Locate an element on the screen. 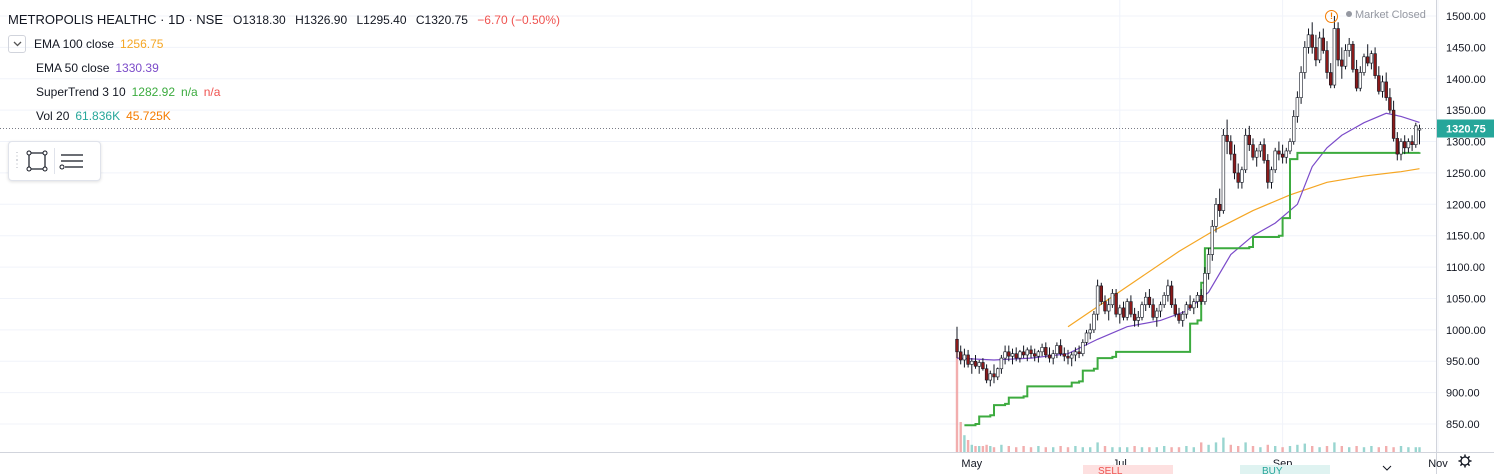 This screenshot has width=1494, height=474. ema100-line is located at coordinates (1243, 248).